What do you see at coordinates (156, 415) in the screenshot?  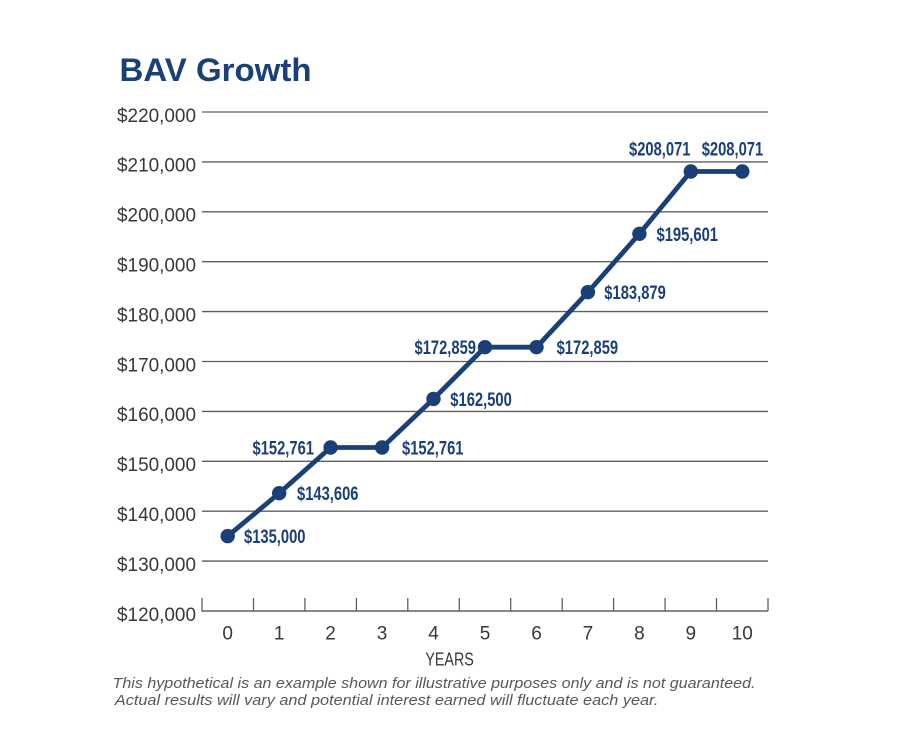 I see `svg-text: $160,000` at bounding box center [156, 415].